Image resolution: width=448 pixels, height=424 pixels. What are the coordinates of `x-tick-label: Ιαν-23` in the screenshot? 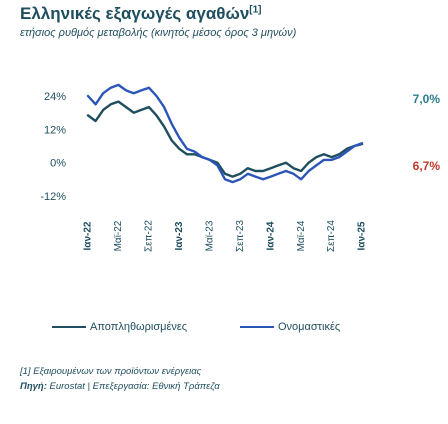 It's located at (179, 235).